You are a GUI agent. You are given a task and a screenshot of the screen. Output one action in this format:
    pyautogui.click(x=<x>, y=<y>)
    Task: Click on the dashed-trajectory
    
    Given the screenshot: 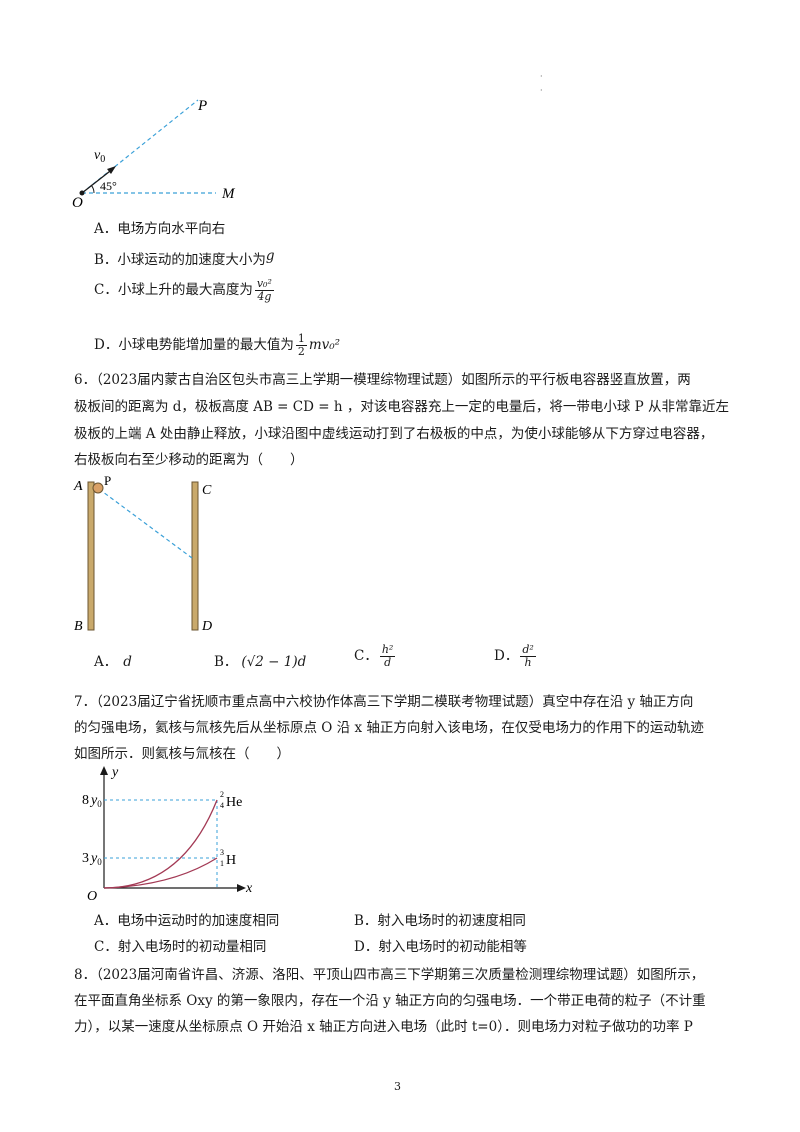 What is the action you would take?
    pyautogui.click(x=145, y=523)
    